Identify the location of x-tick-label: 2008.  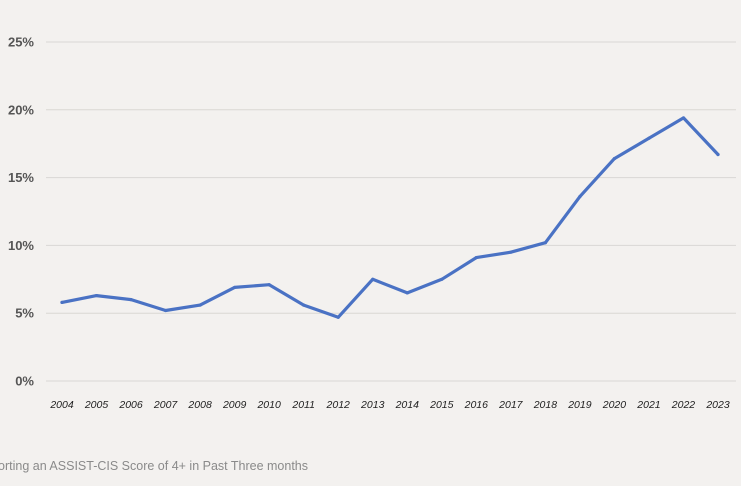
(199, 405).